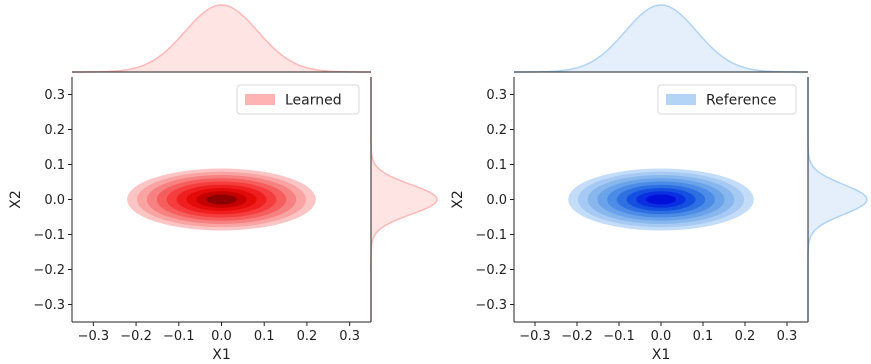  Describe the element at coordinates (313, 101) in the screenshot. I see `legend-label: Learned` at that location.